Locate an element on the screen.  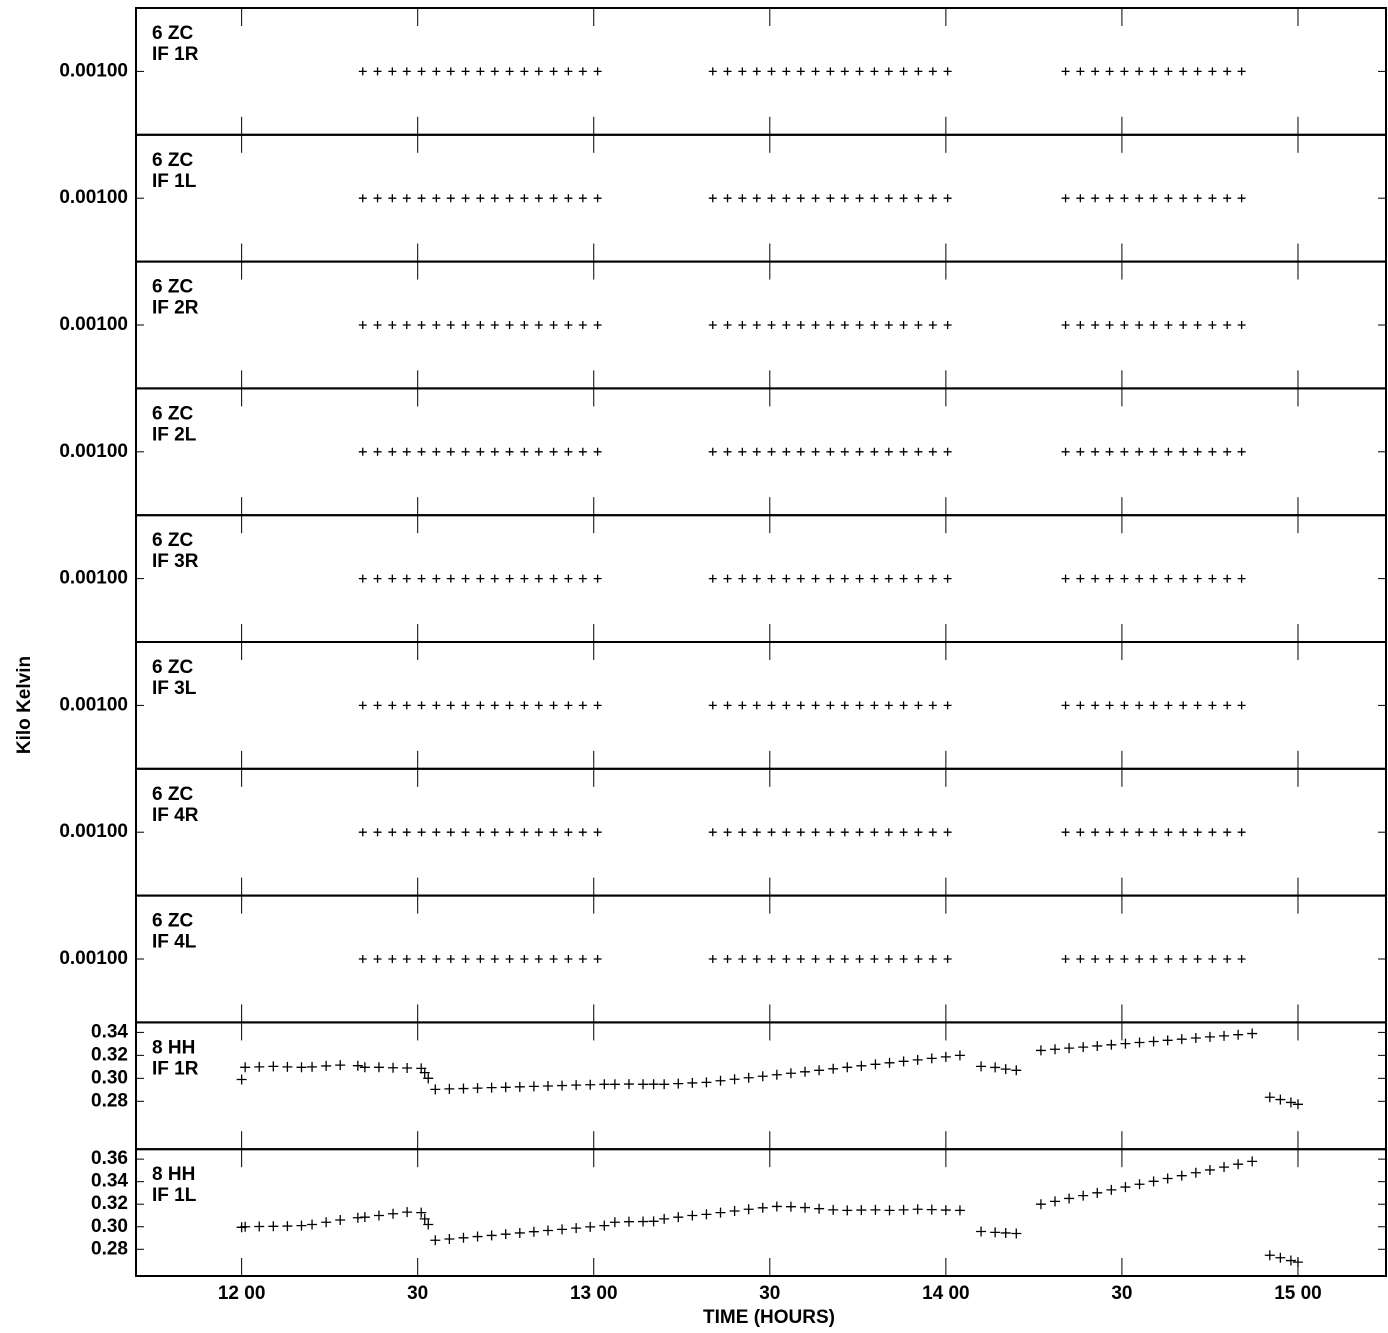
x-tick-label: 30 is located at coordinates (769, 1293).